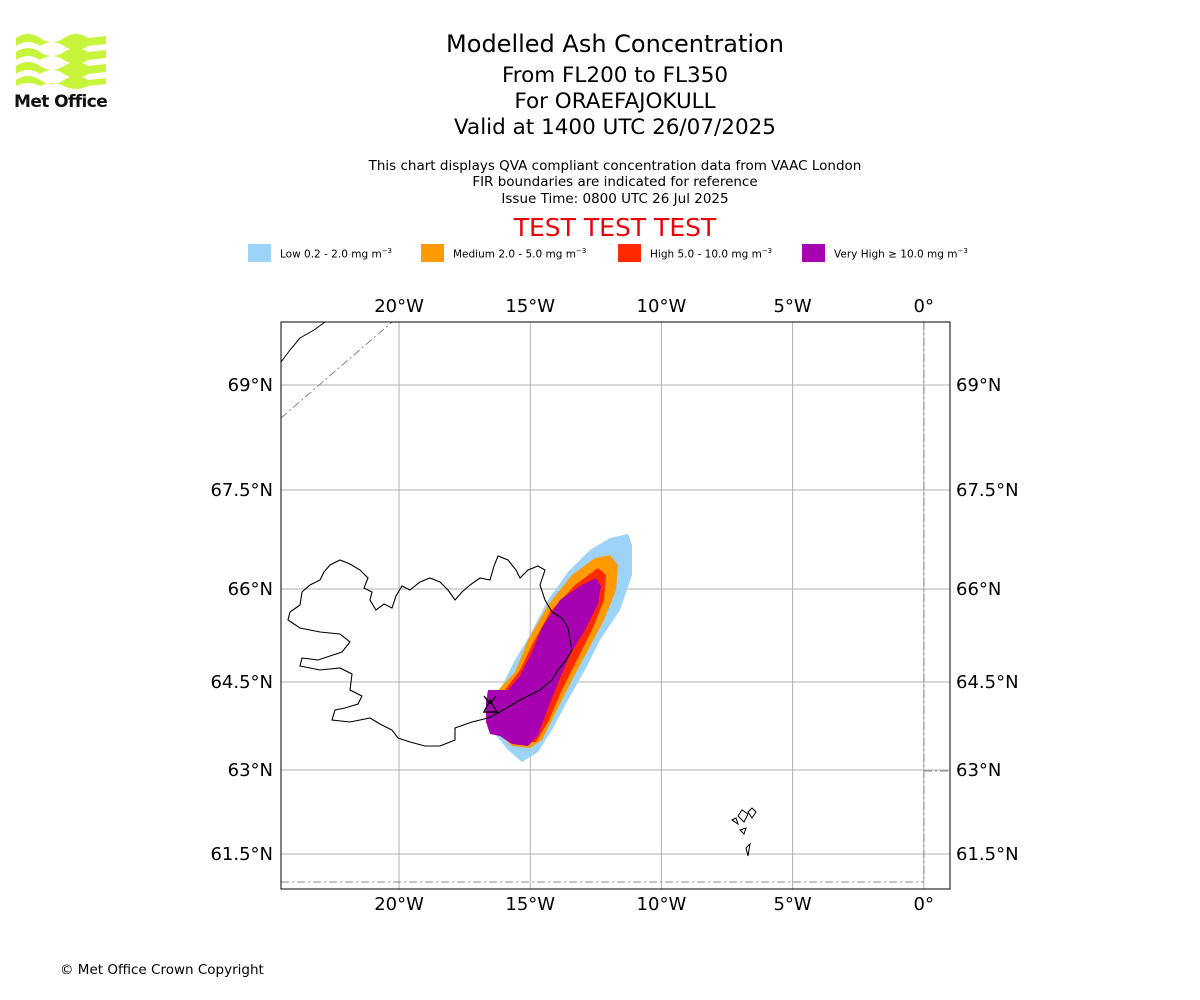  I want to click on legend-medium-swatch, so click(432, 253).